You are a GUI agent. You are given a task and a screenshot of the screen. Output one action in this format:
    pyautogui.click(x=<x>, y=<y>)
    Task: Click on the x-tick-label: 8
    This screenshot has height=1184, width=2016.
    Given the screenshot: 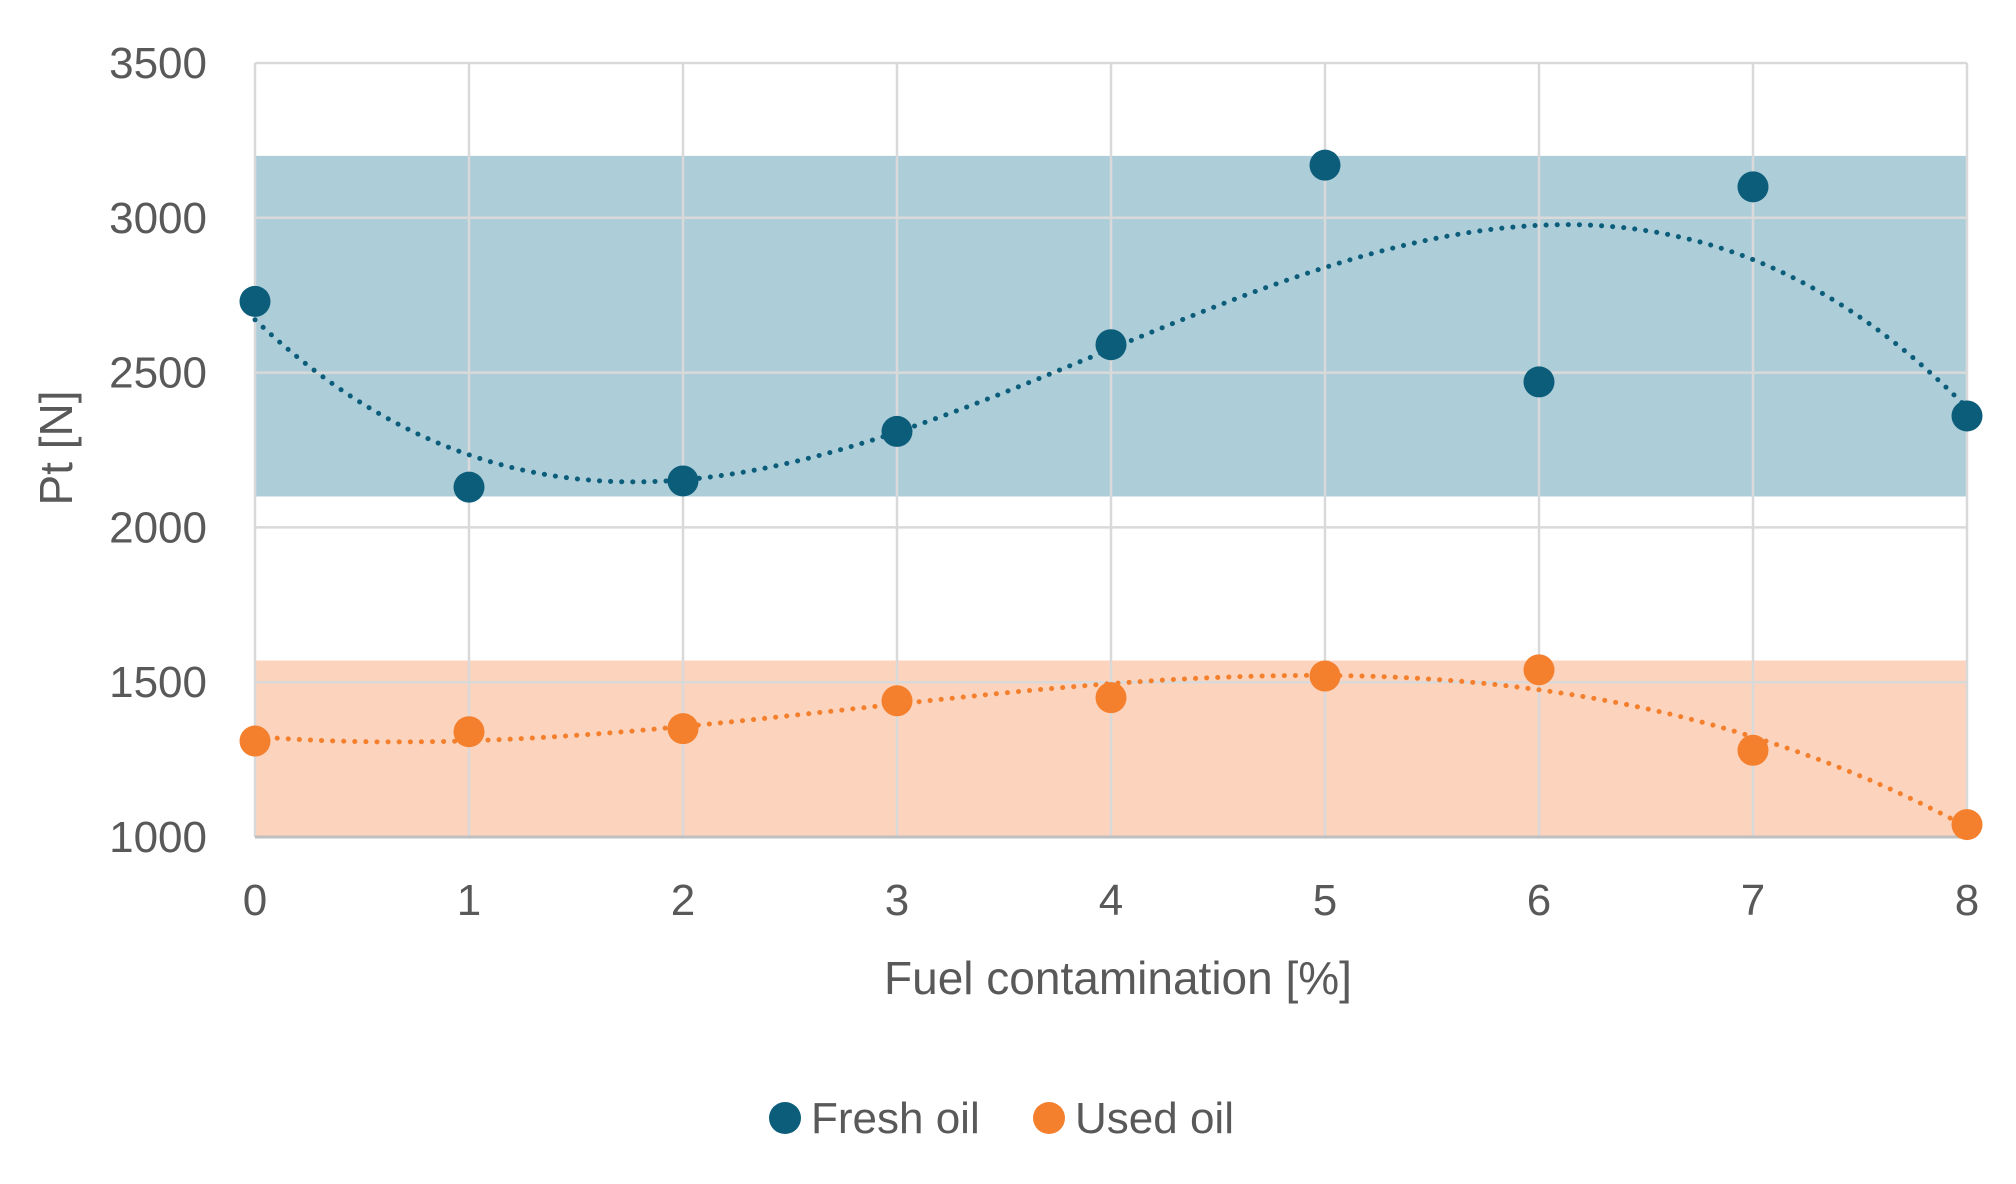 What is the action you would take?
    pyautogui.click(x=1967, y=900)
    